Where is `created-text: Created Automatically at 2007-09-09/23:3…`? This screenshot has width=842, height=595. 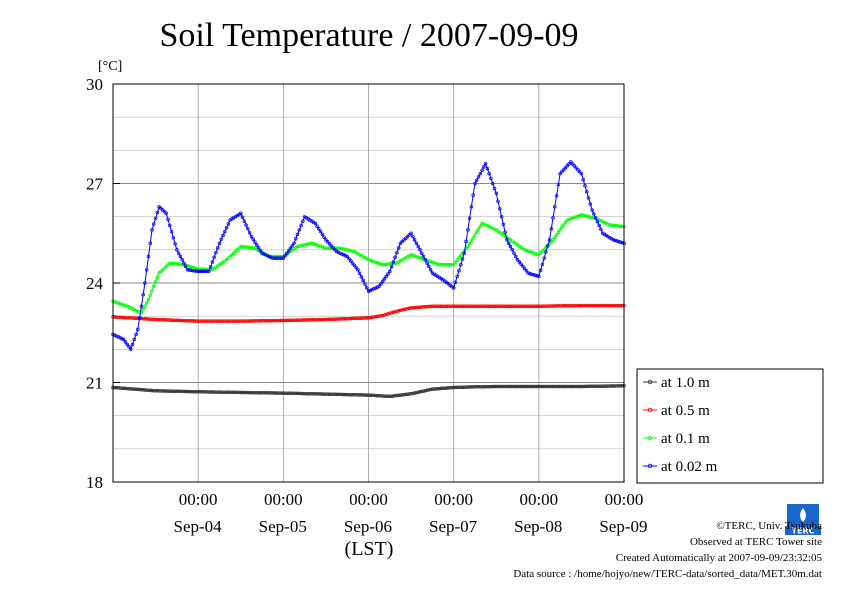
created-text: Created Automatically at 2007-09-09/23:3… is located at coordinates (718, 558).